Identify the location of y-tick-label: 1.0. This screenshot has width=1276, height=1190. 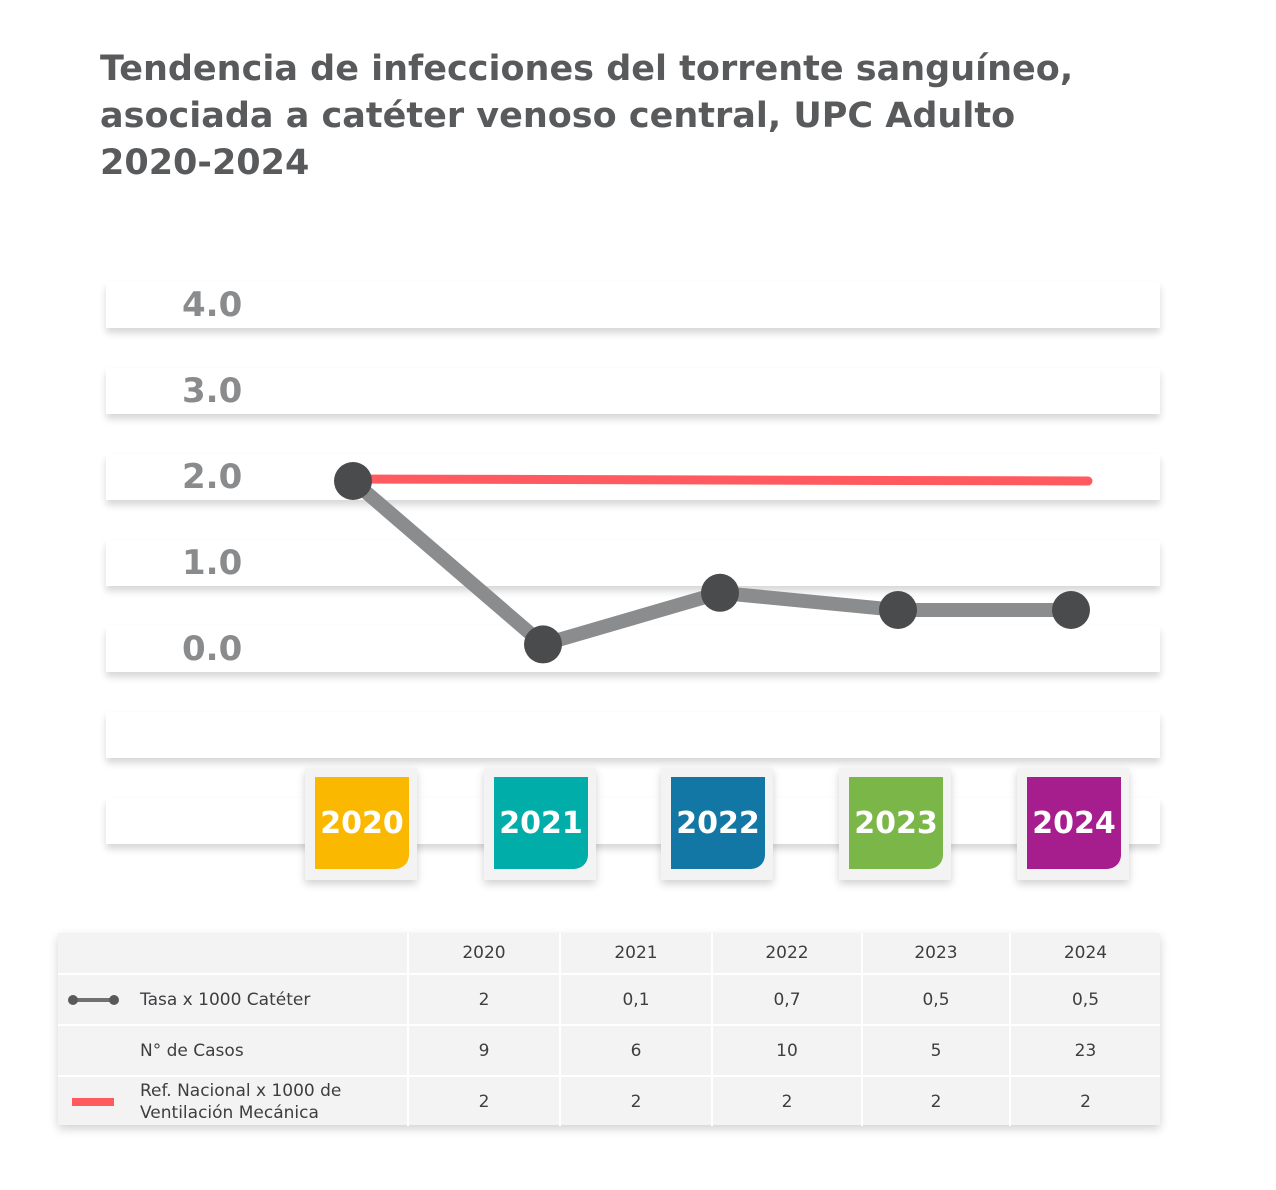
(212, 563).